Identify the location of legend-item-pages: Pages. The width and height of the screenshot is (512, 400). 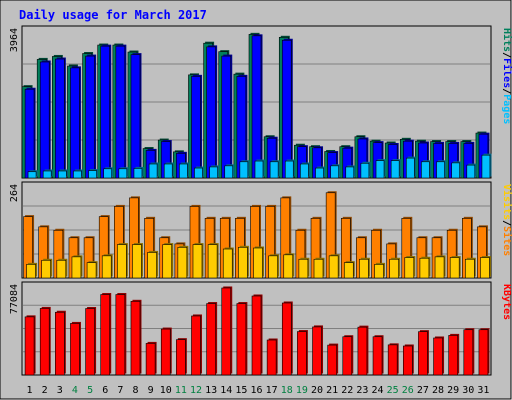
(506, 109).